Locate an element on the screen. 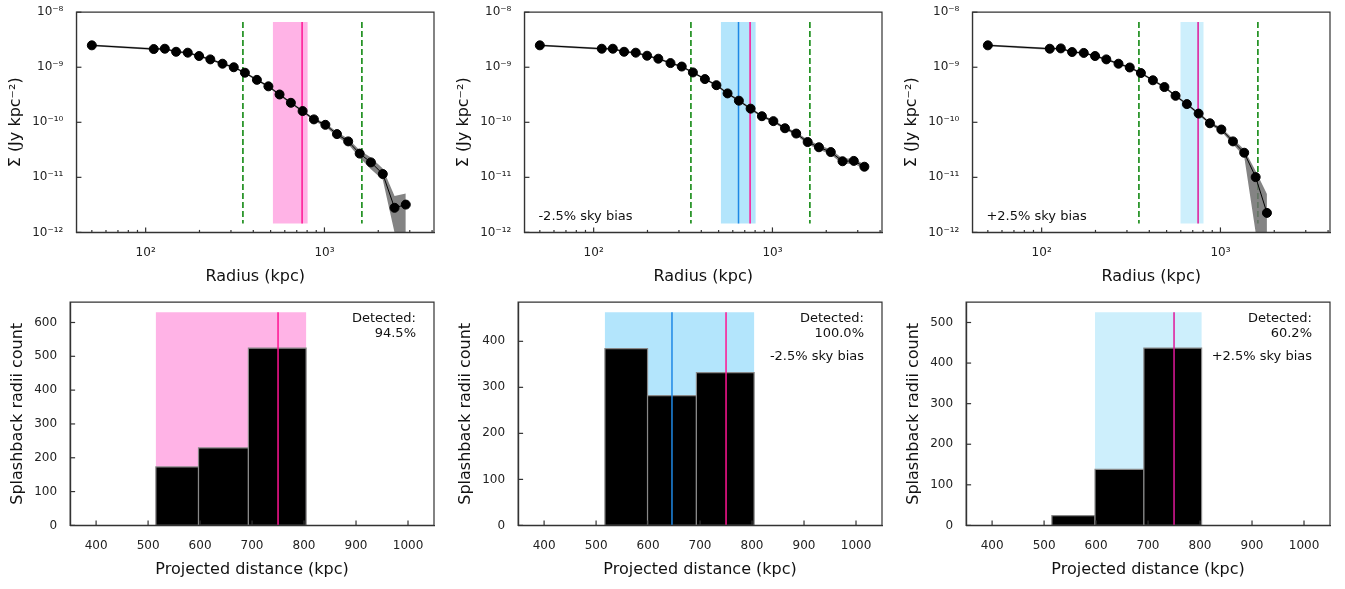 This screenshot has height=589, width=1345. y-tick-label: 0 is located at coordinates (949, 524).